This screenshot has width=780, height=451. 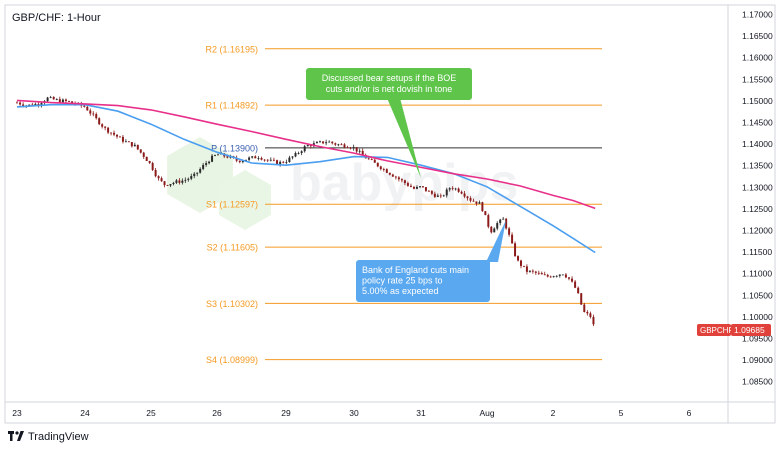 I want to click on x-tick-label: 30, so click(x=354, y=413).